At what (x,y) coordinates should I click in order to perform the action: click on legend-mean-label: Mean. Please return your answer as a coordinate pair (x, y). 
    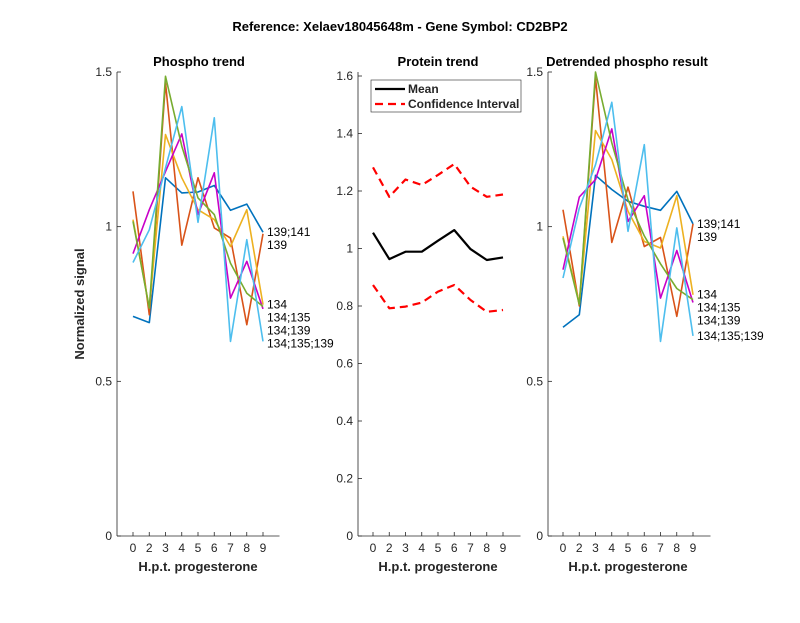
    Looking at the image, I should click on (423, 89).